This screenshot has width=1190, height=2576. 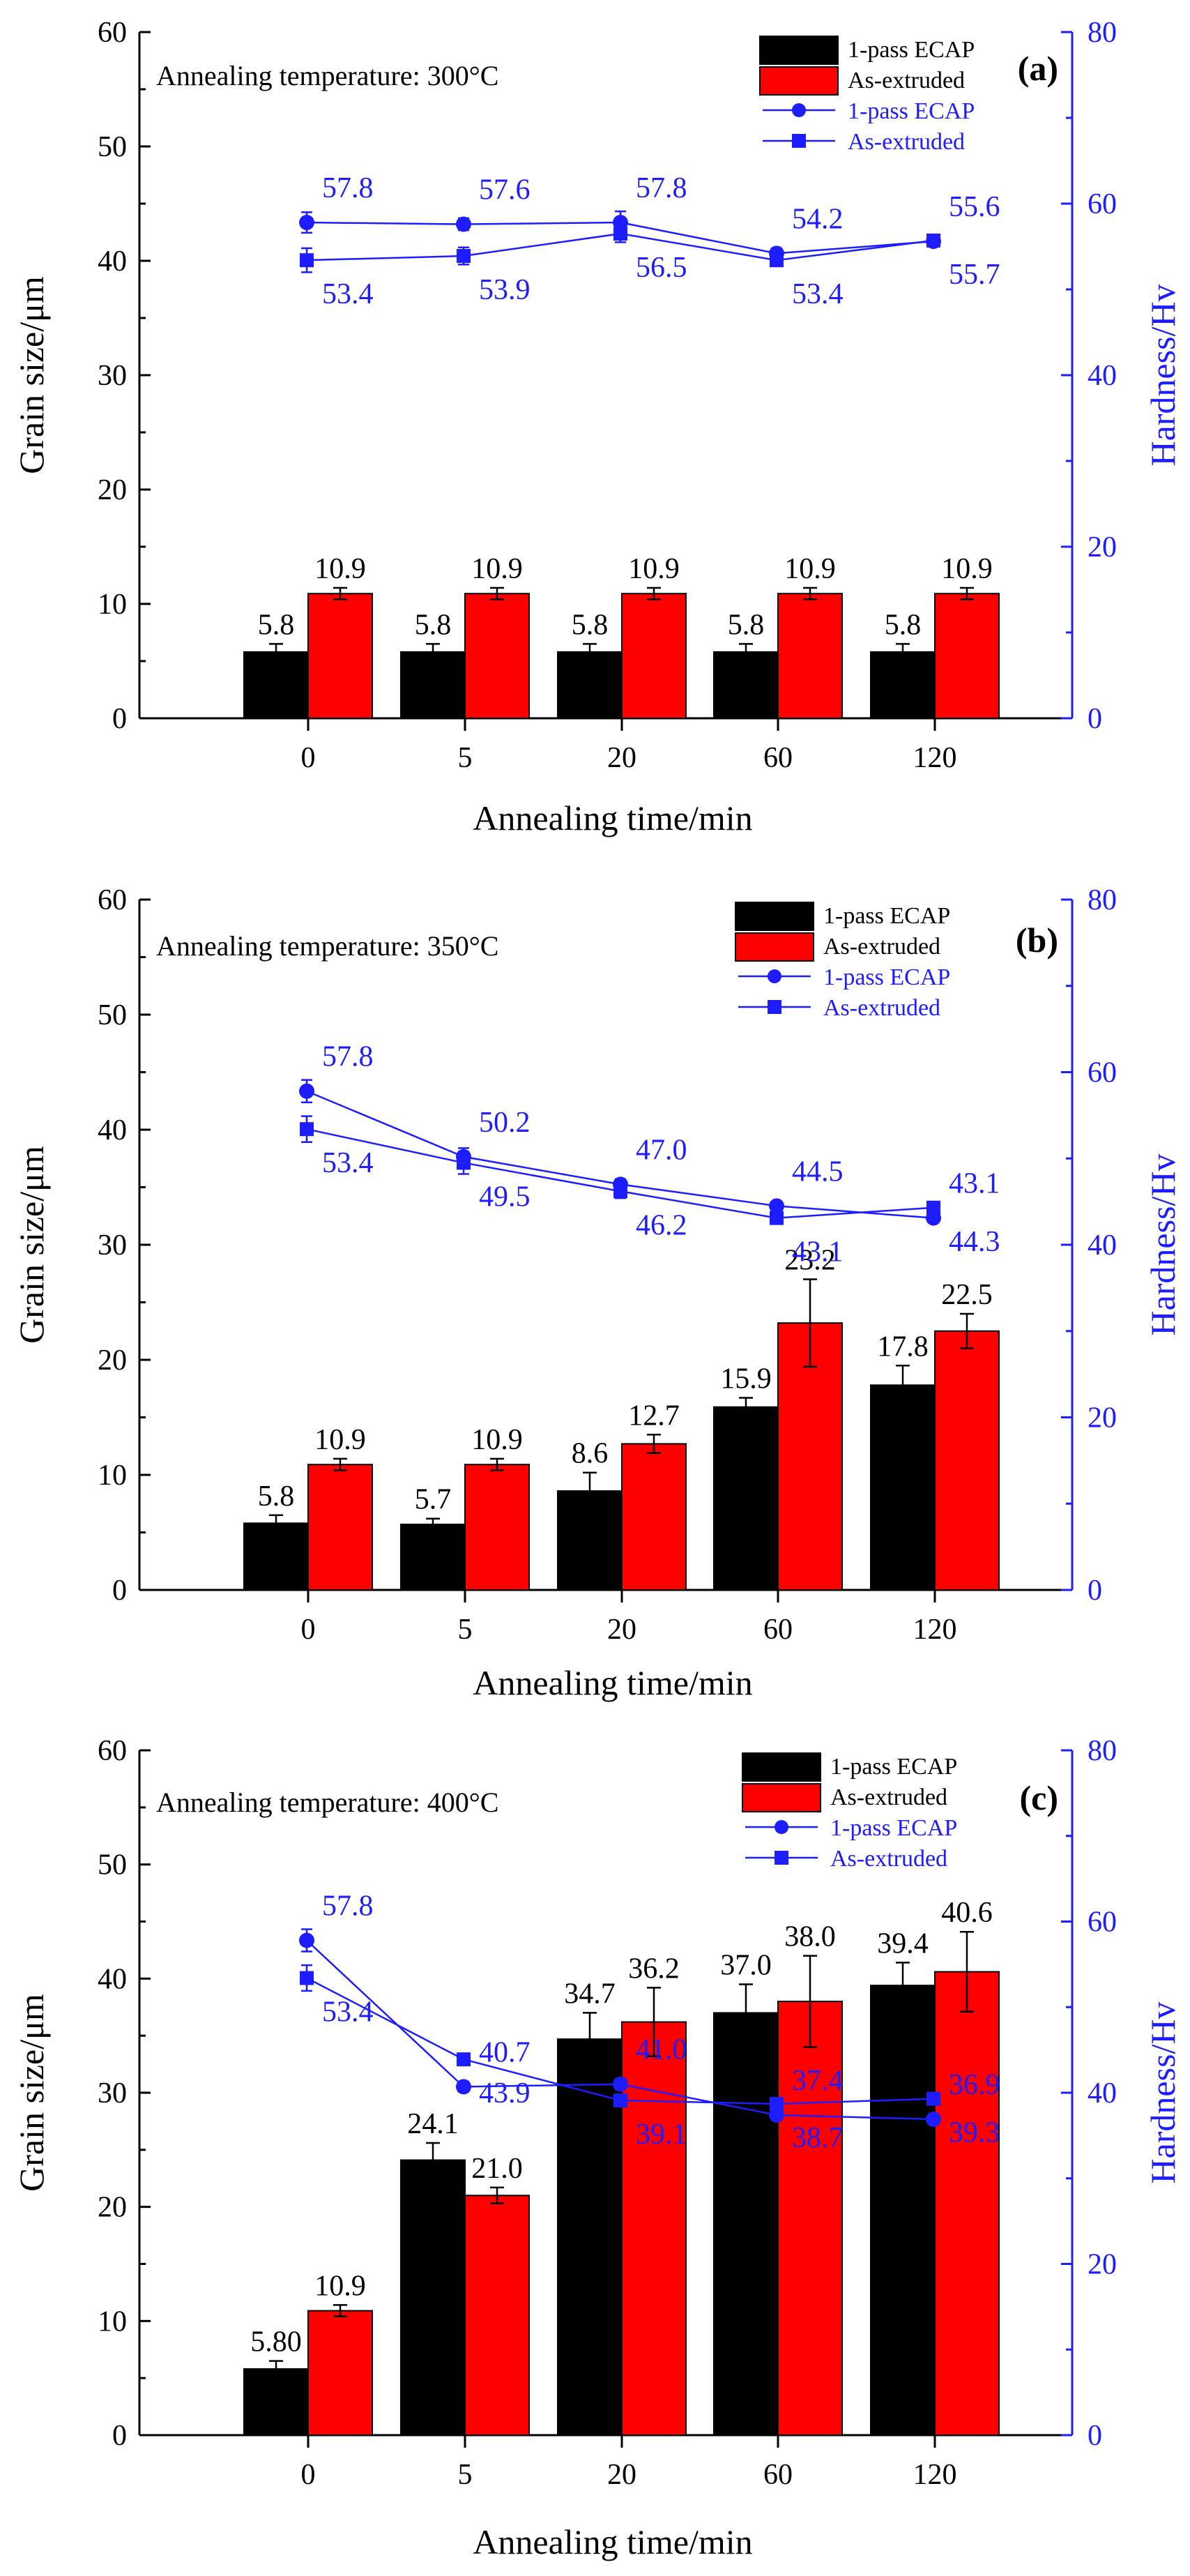 I want to click on hardness-value-label: 49.5, so click(x=505, y=1197).